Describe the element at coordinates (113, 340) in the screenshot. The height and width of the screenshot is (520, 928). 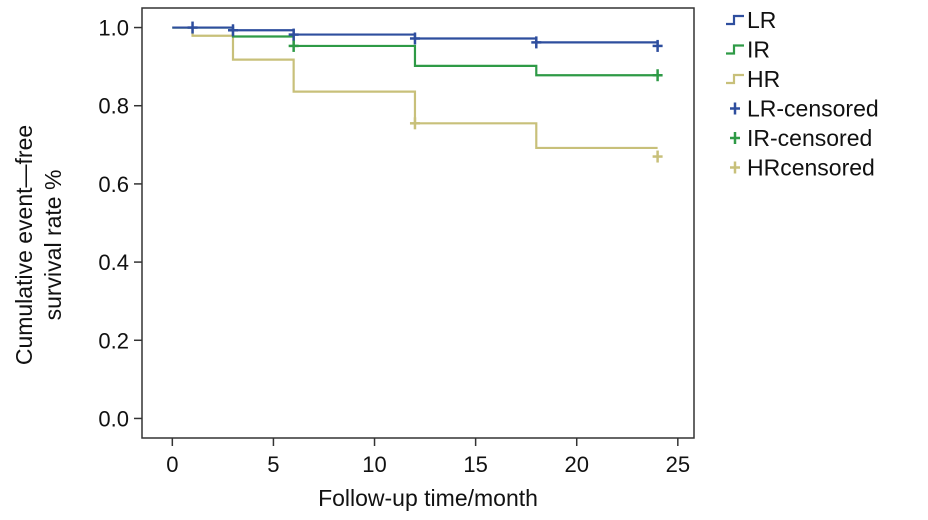
I see `y-tick-label: 0.2` at that location.